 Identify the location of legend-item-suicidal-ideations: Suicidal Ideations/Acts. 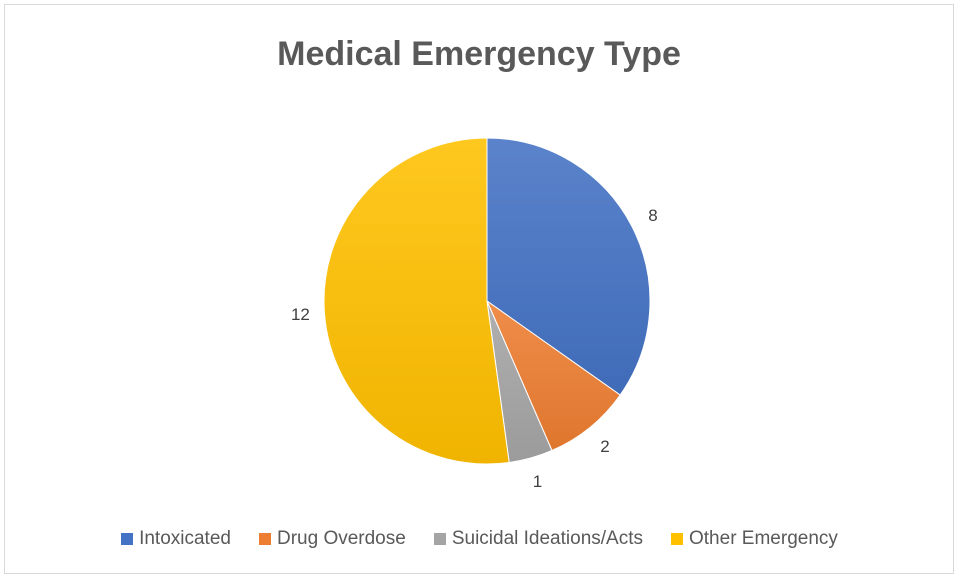
(538, 539).